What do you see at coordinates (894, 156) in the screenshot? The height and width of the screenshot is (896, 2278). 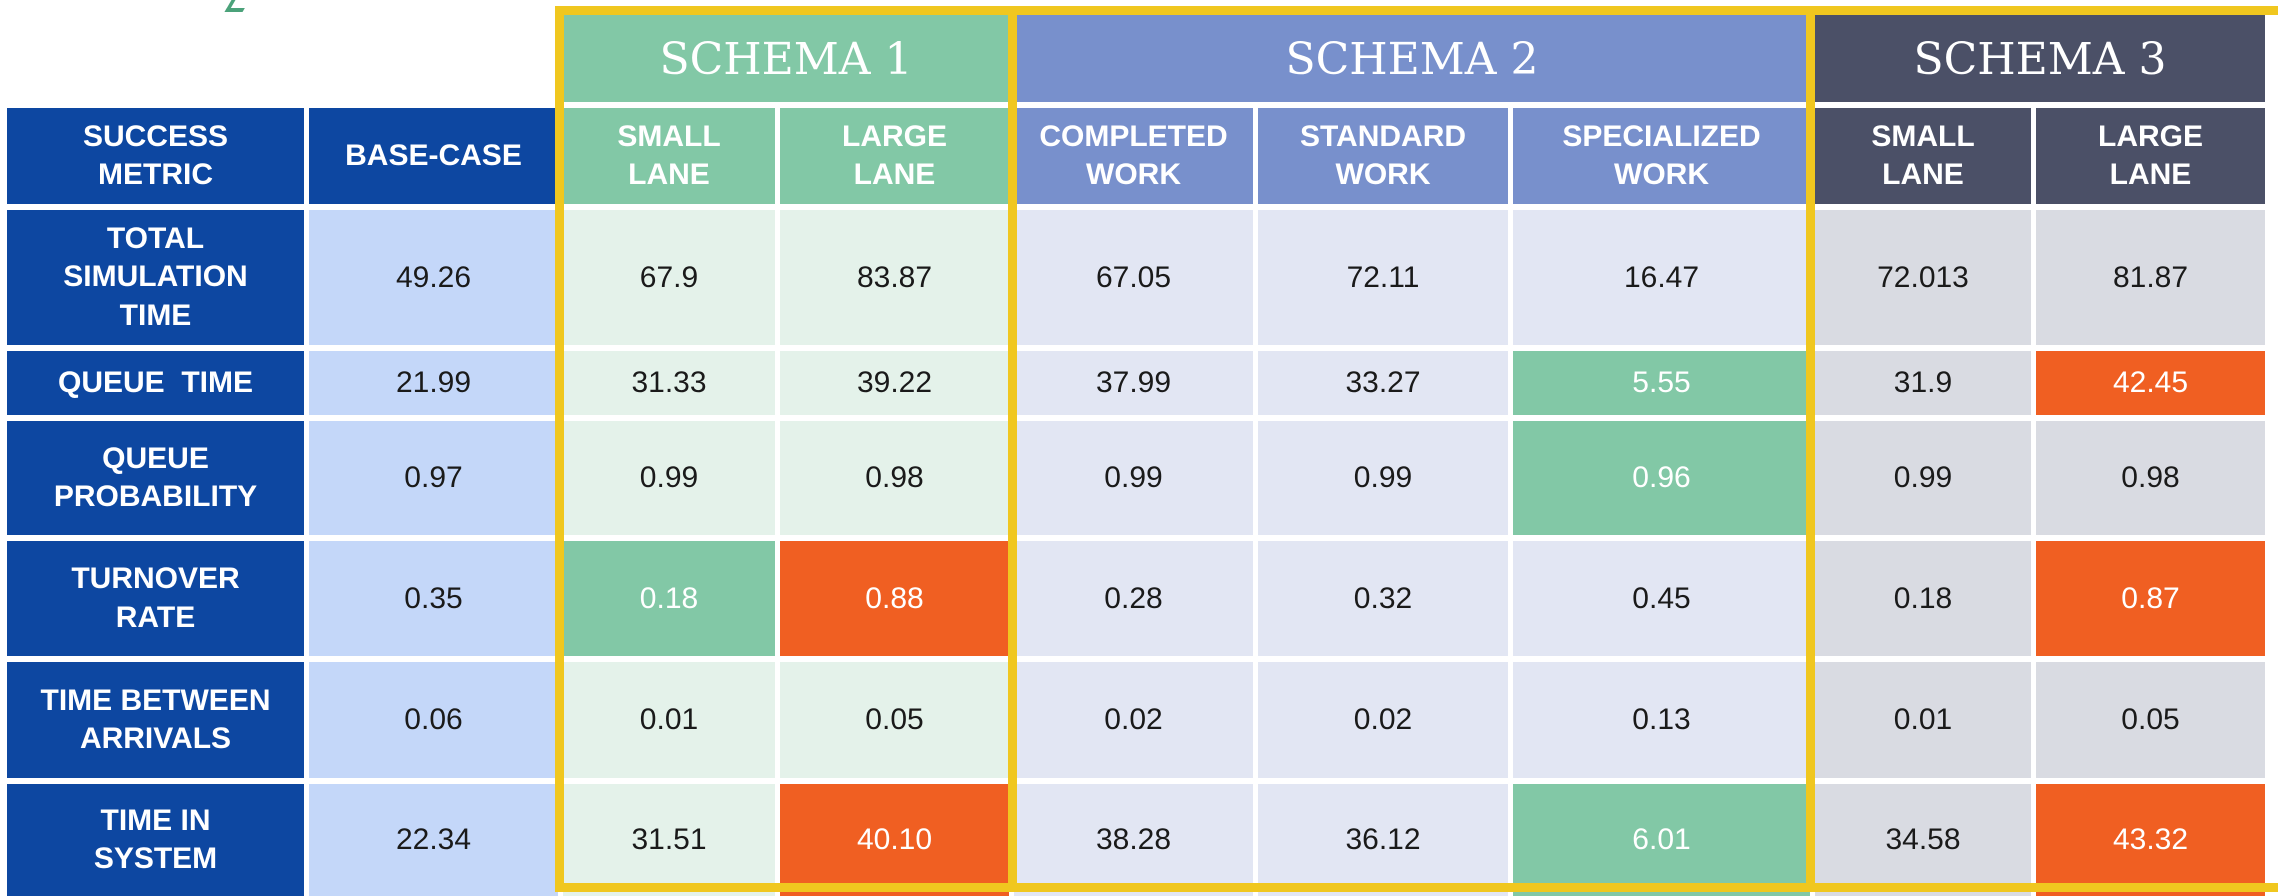 I see `column-header-s1-large-lane: LARGE LANE` at bounding box center [894, 156].